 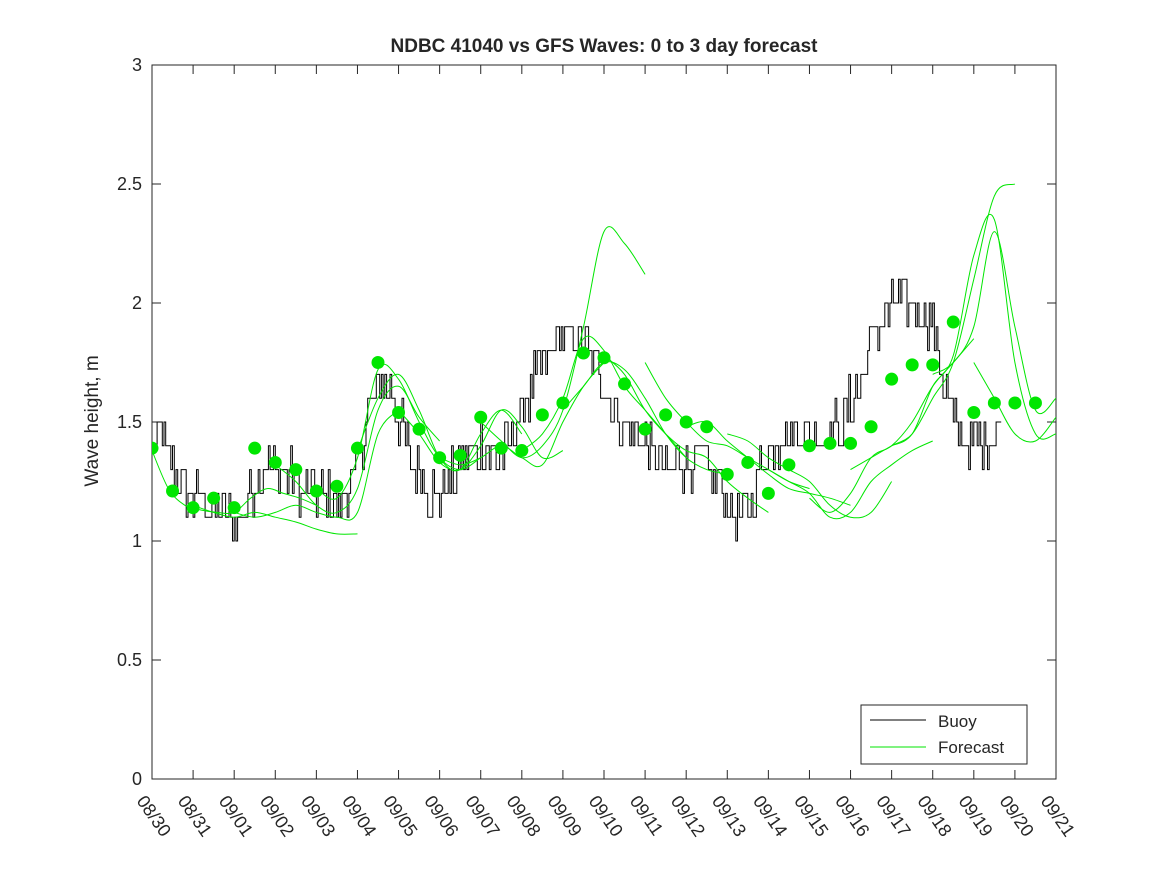 What do you see at coordinates (129, 184) in the screenshot?
I see `y-tick-label: 2.5` at bounding box center [129, 184].